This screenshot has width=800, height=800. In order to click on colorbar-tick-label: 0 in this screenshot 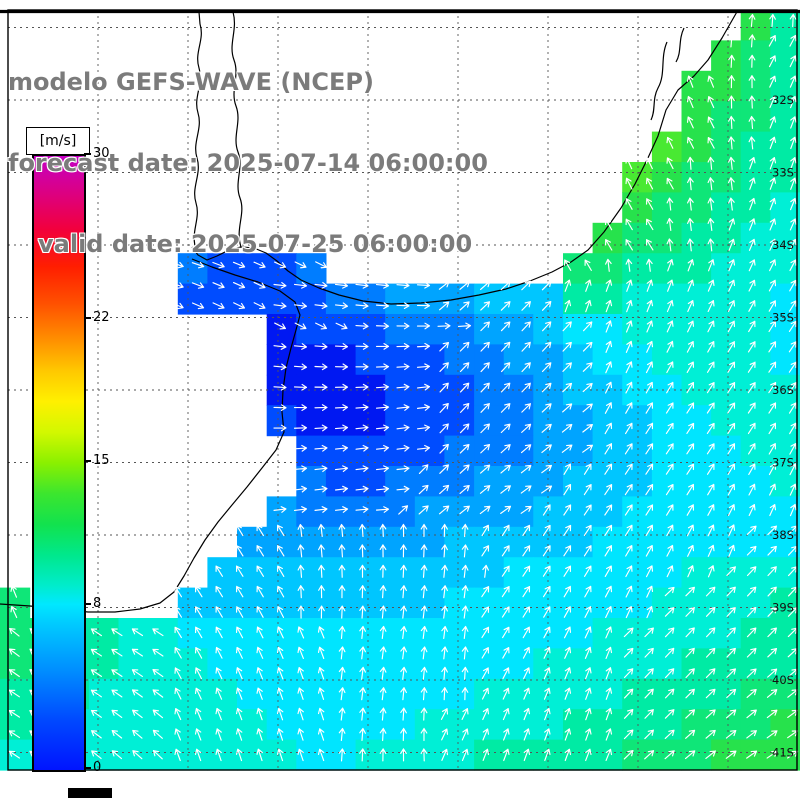, I will do `click(97, 767)`.